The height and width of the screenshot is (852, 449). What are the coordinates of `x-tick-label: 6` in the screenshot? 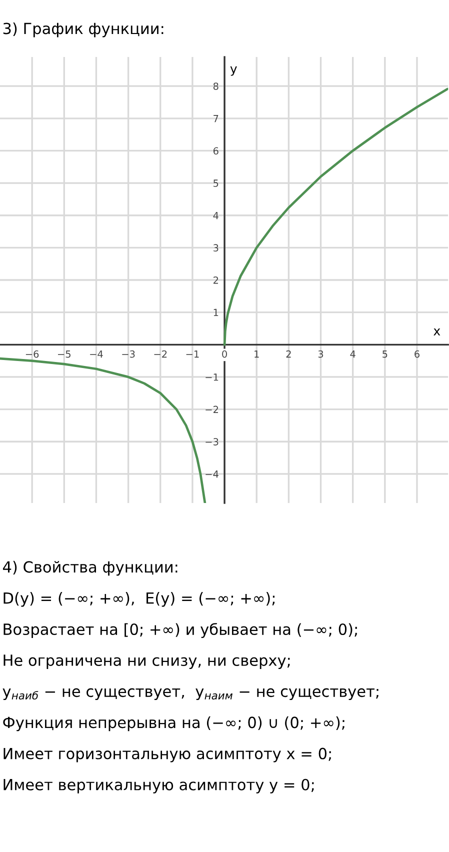 It's located at (417, 354).